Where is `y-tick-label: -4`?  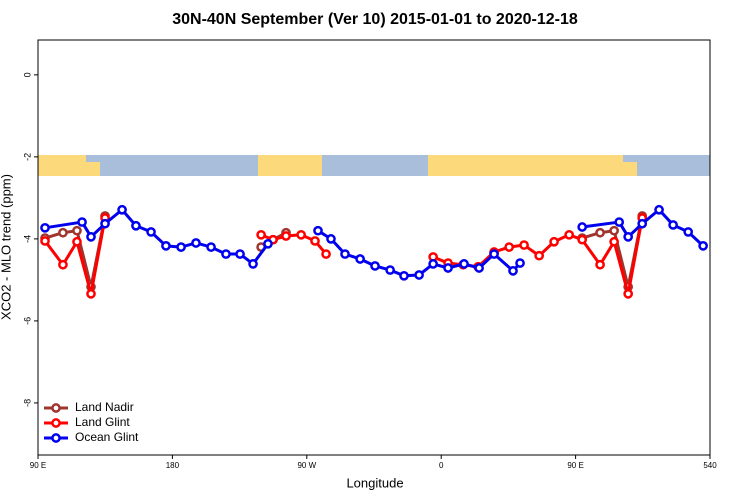 y-tick-label: -4 is located at coordinates (27, 239).